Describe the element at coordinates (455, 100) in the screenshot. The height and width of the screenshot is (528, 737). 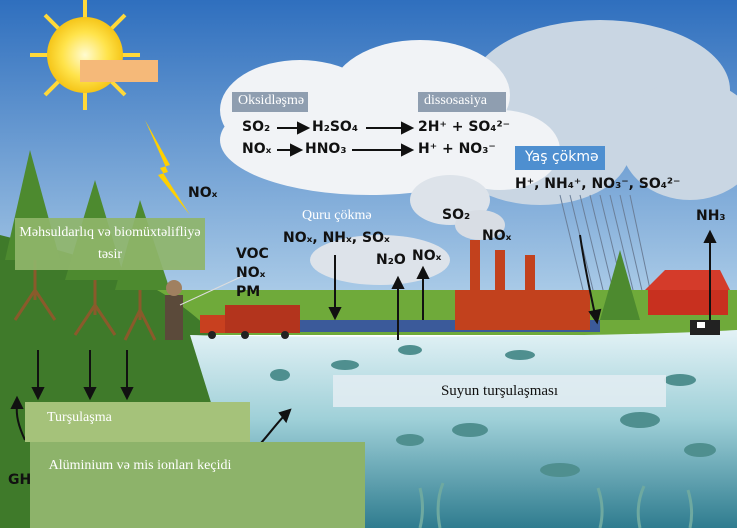
I see `dissociation-title: dissosasiya` at that location.